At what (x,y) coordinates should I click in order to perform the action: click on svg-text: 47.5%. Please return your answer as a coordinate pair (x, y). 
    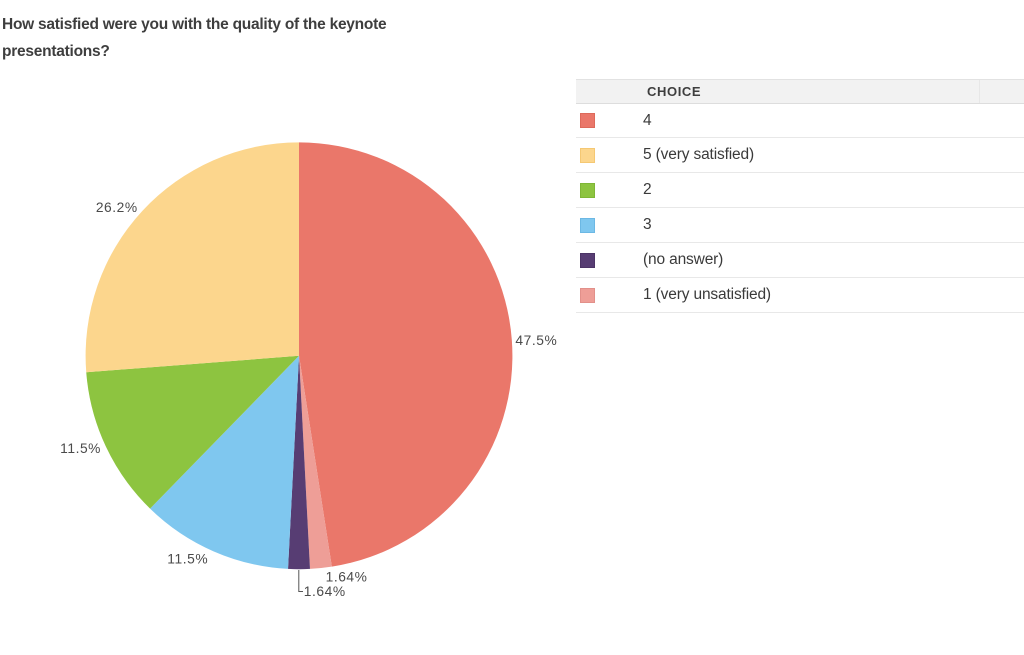
    Looking at the image, I should click on (536, 340).